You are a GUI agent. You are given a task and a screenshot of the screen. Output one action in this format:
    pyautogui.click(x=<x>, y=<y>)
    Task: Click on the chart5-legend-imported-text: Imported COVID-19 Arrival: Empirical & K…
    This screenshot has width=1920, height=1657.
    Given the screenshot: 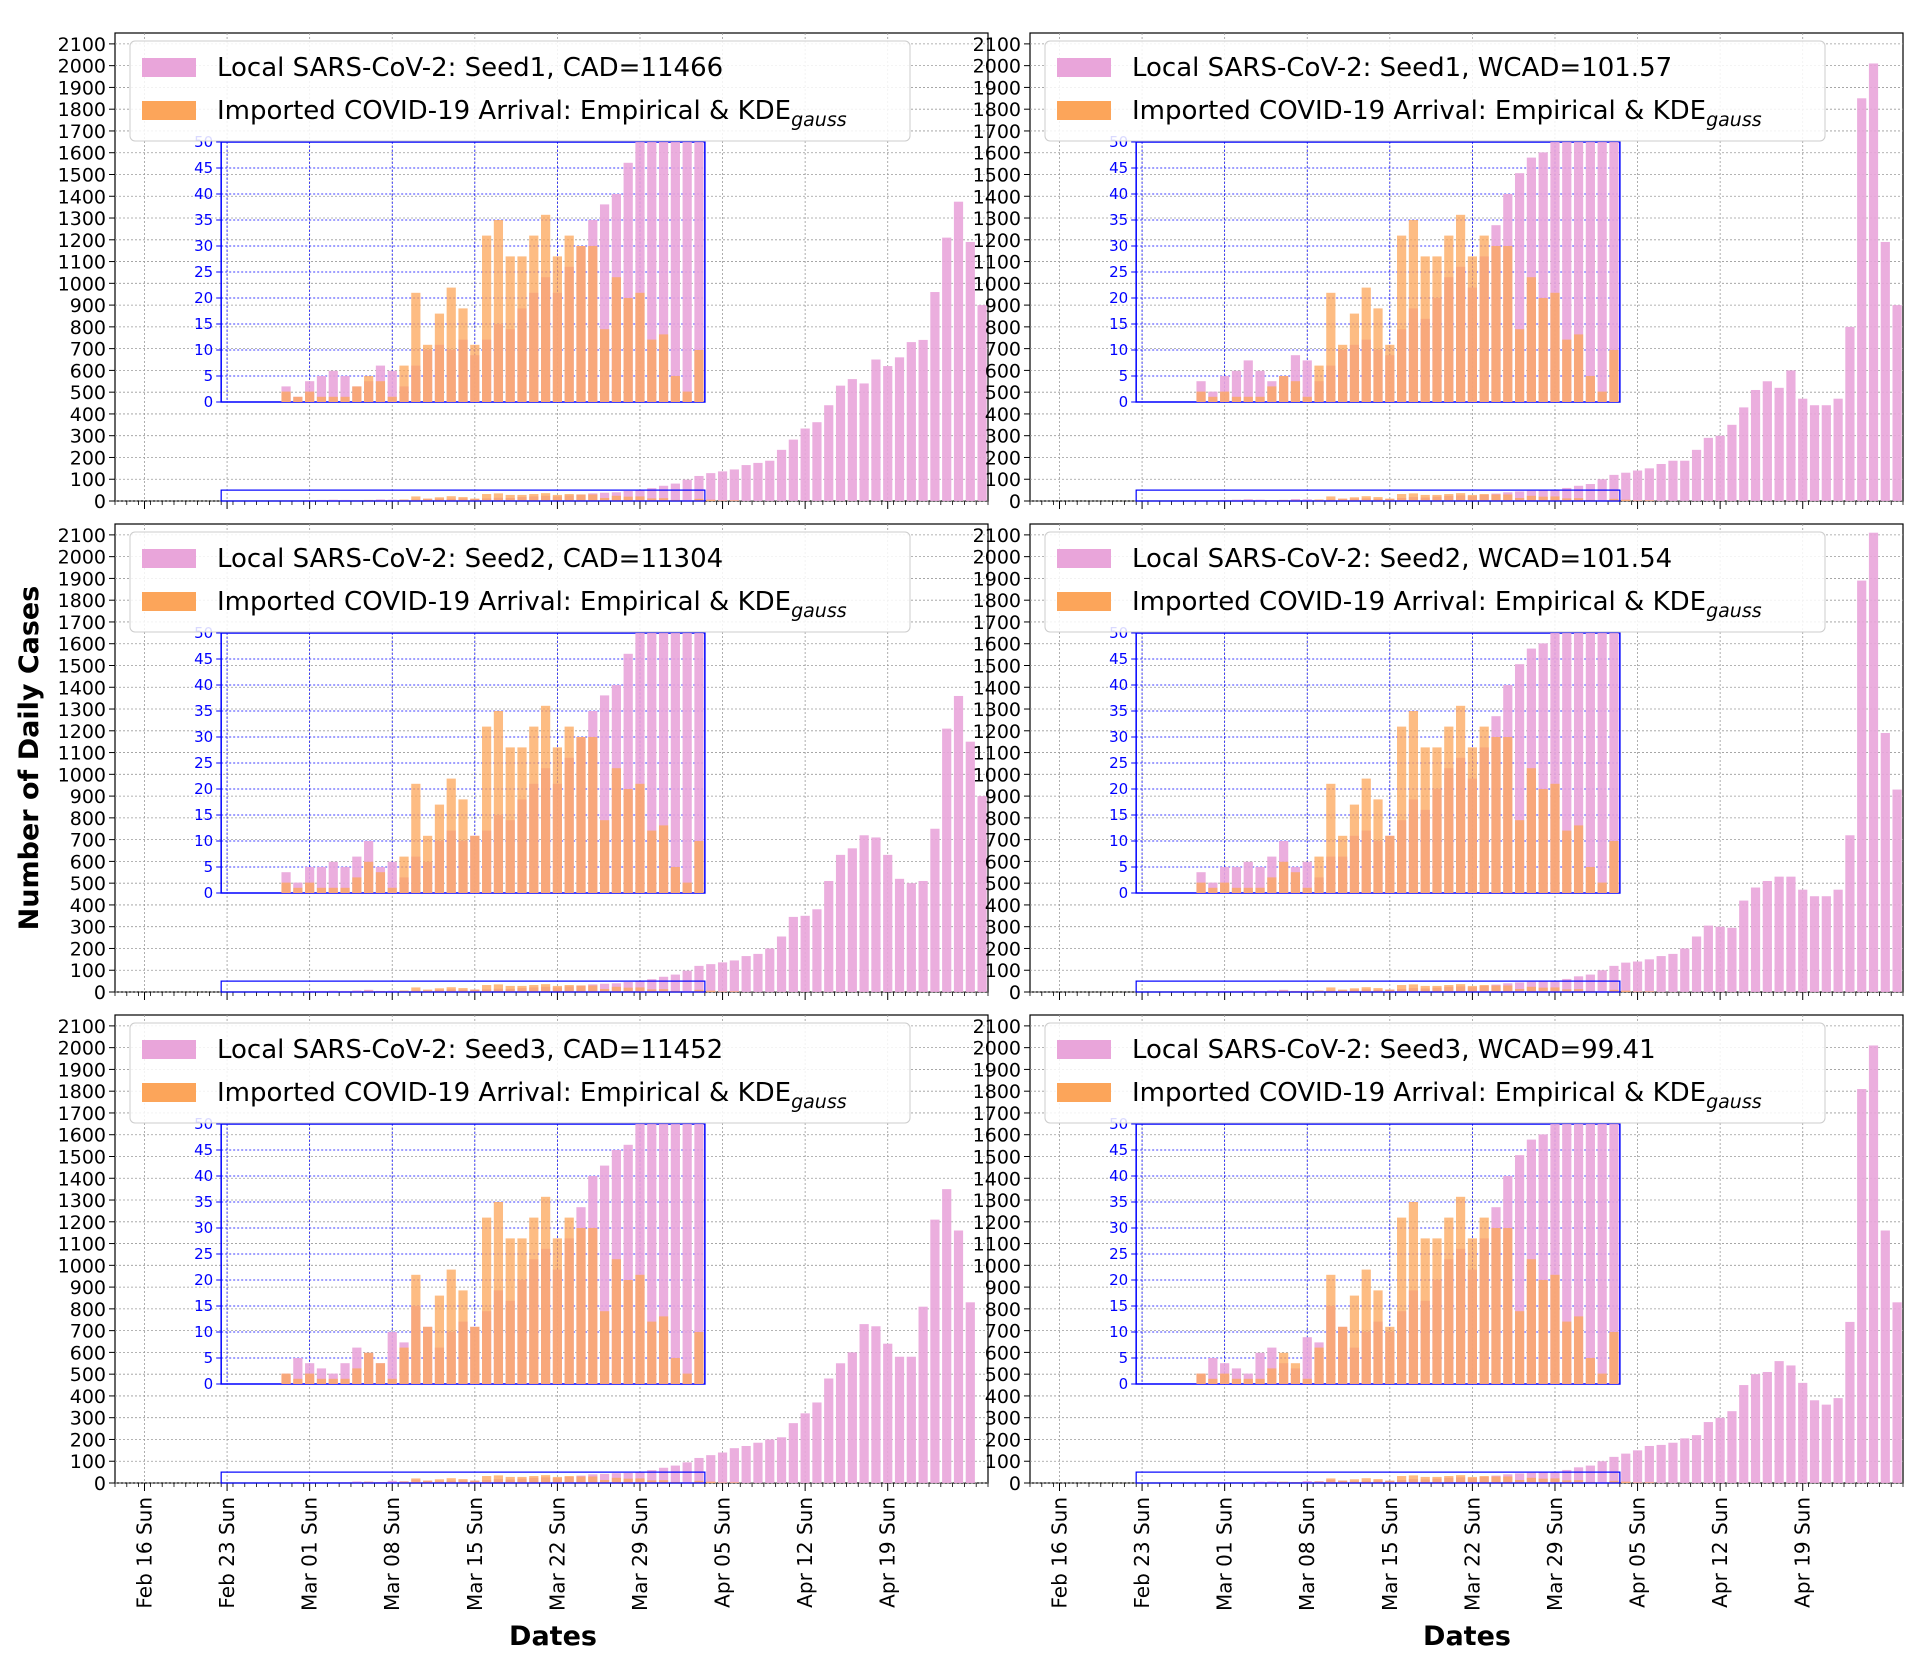 What is the action you would take?
    pyautogui.click(x=504, y=1093)
    